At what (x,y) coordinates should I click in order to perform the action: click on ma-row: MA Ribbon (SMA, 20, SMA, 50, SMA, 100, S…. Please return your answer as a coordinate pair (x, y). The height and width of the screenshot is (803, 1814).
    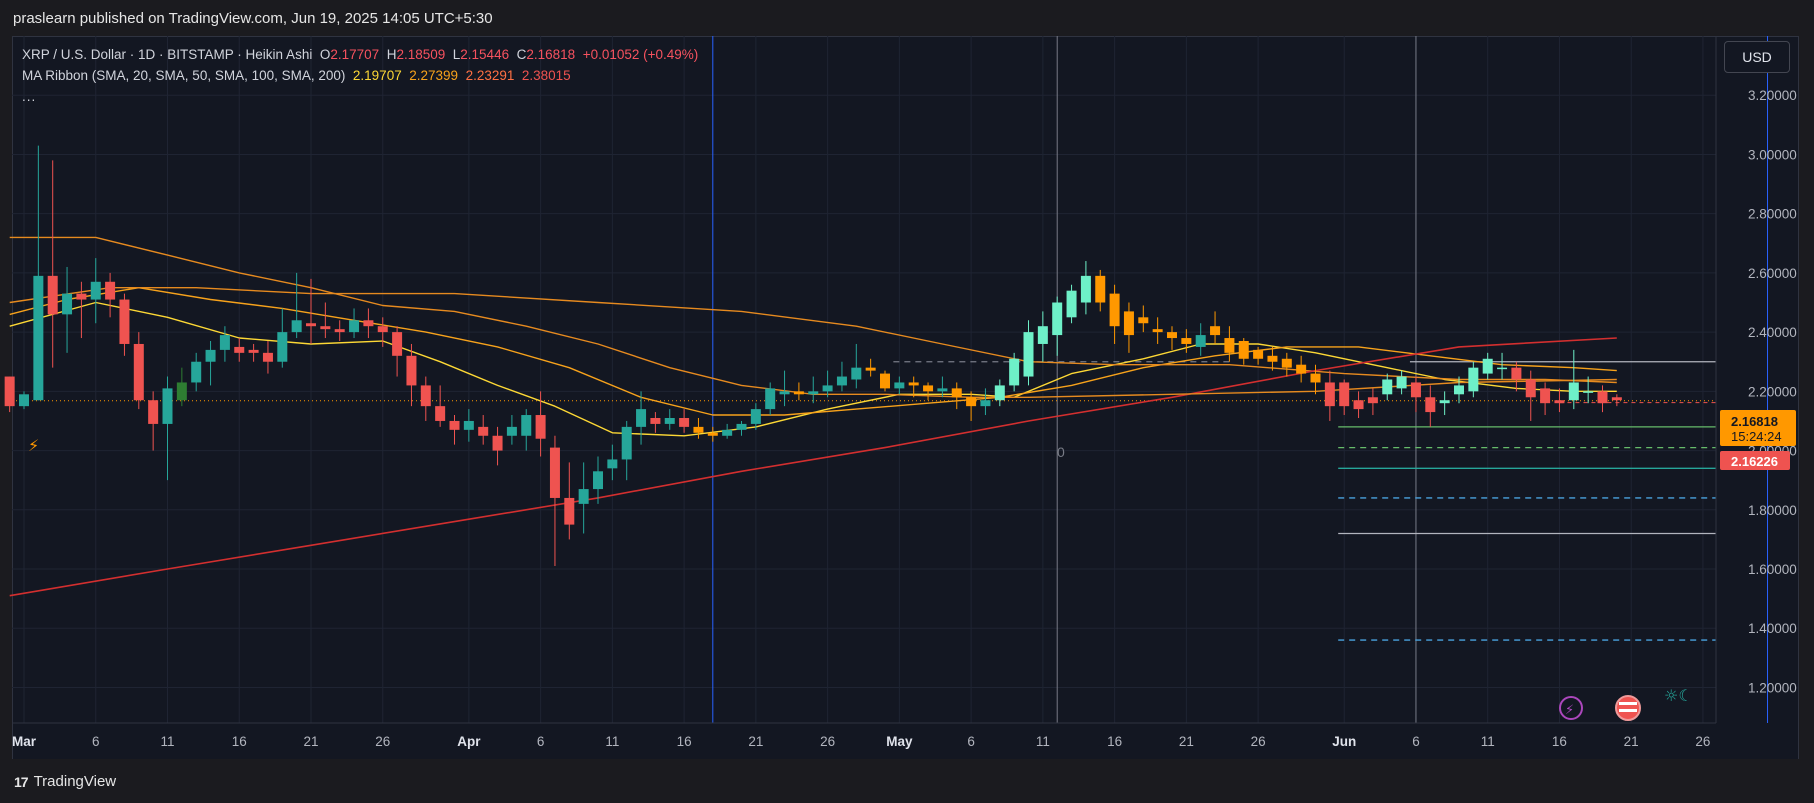
    Looking at the image, I should click on (360, 75).